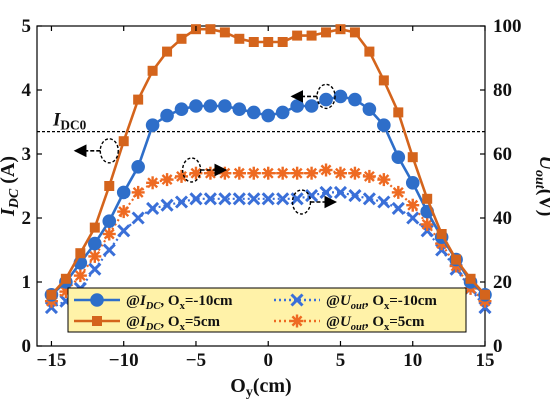 The image size is (550, 410). I want to click on y-left-tick-label-3: 3, so click(27, 154).